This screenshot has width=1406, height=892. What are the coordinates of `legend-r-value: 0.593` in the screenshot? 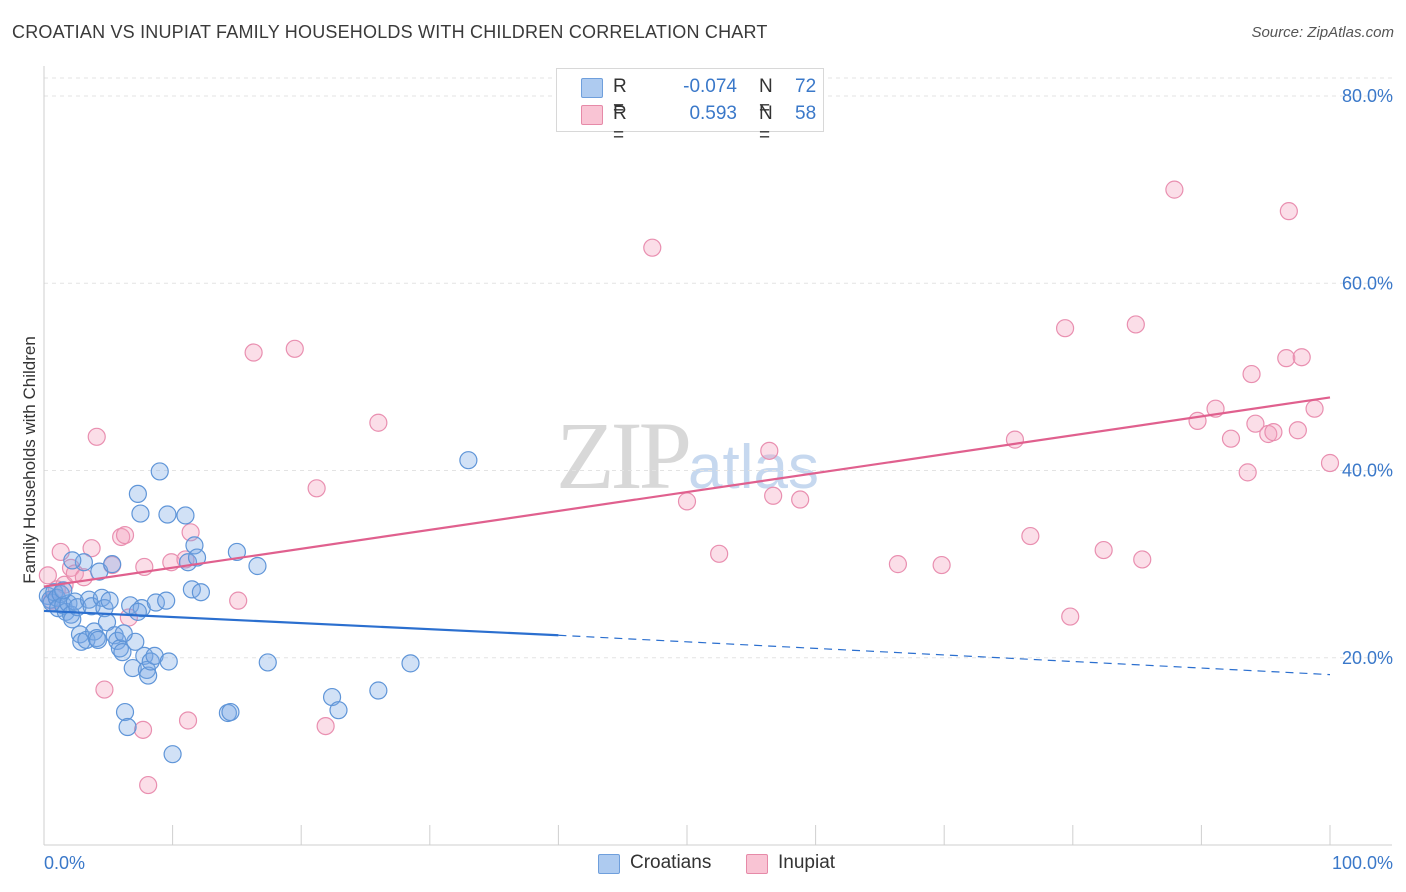 It's located at (713, 113).